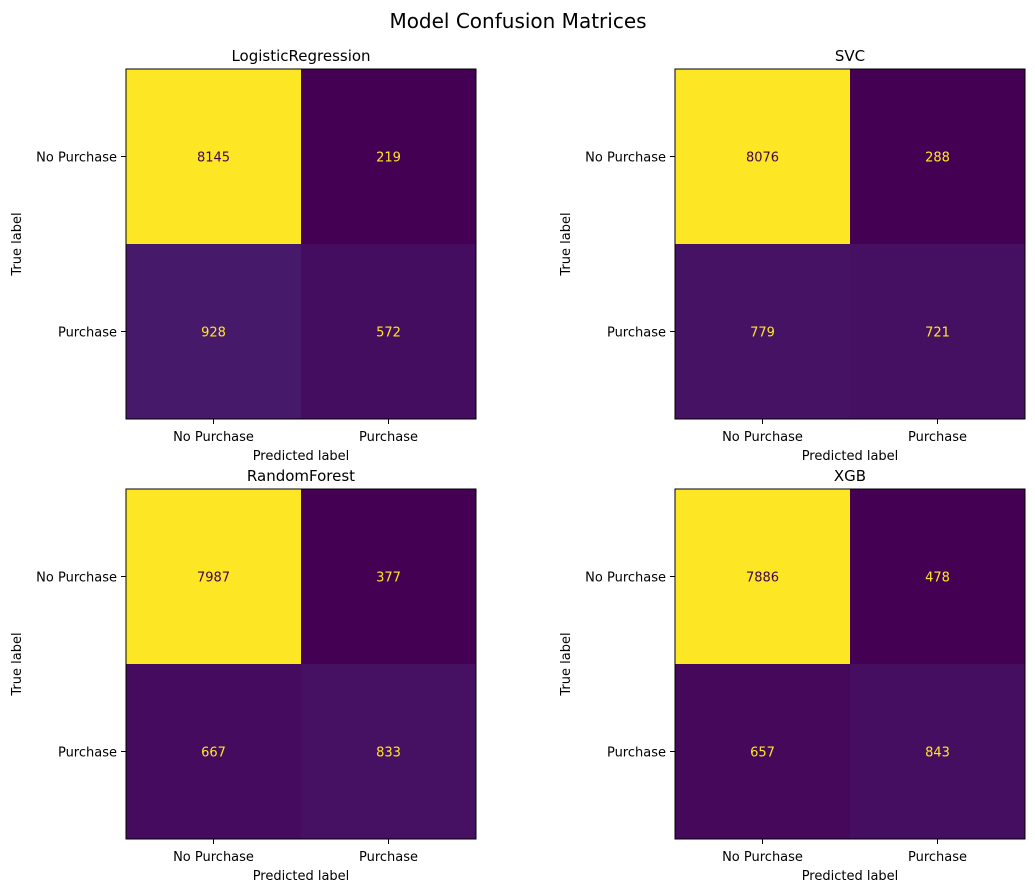  I want to click on panel-title: SVC, so click(850, 56).